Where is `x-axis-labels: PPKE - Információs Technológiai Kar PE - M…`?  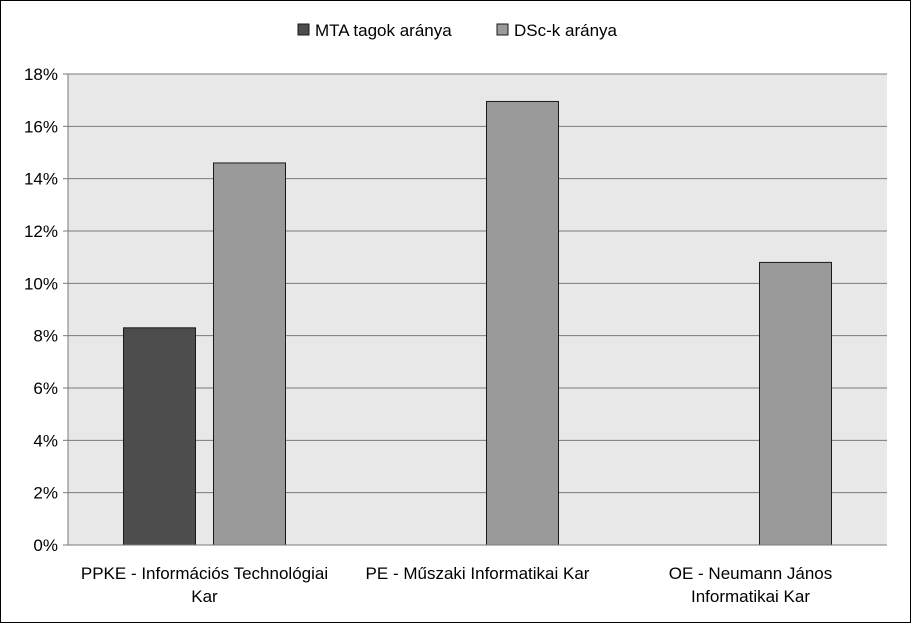
x-axis-labels: PPKE - Információs Technológiai Kar PE - M… is located at coordinates (456, 585).